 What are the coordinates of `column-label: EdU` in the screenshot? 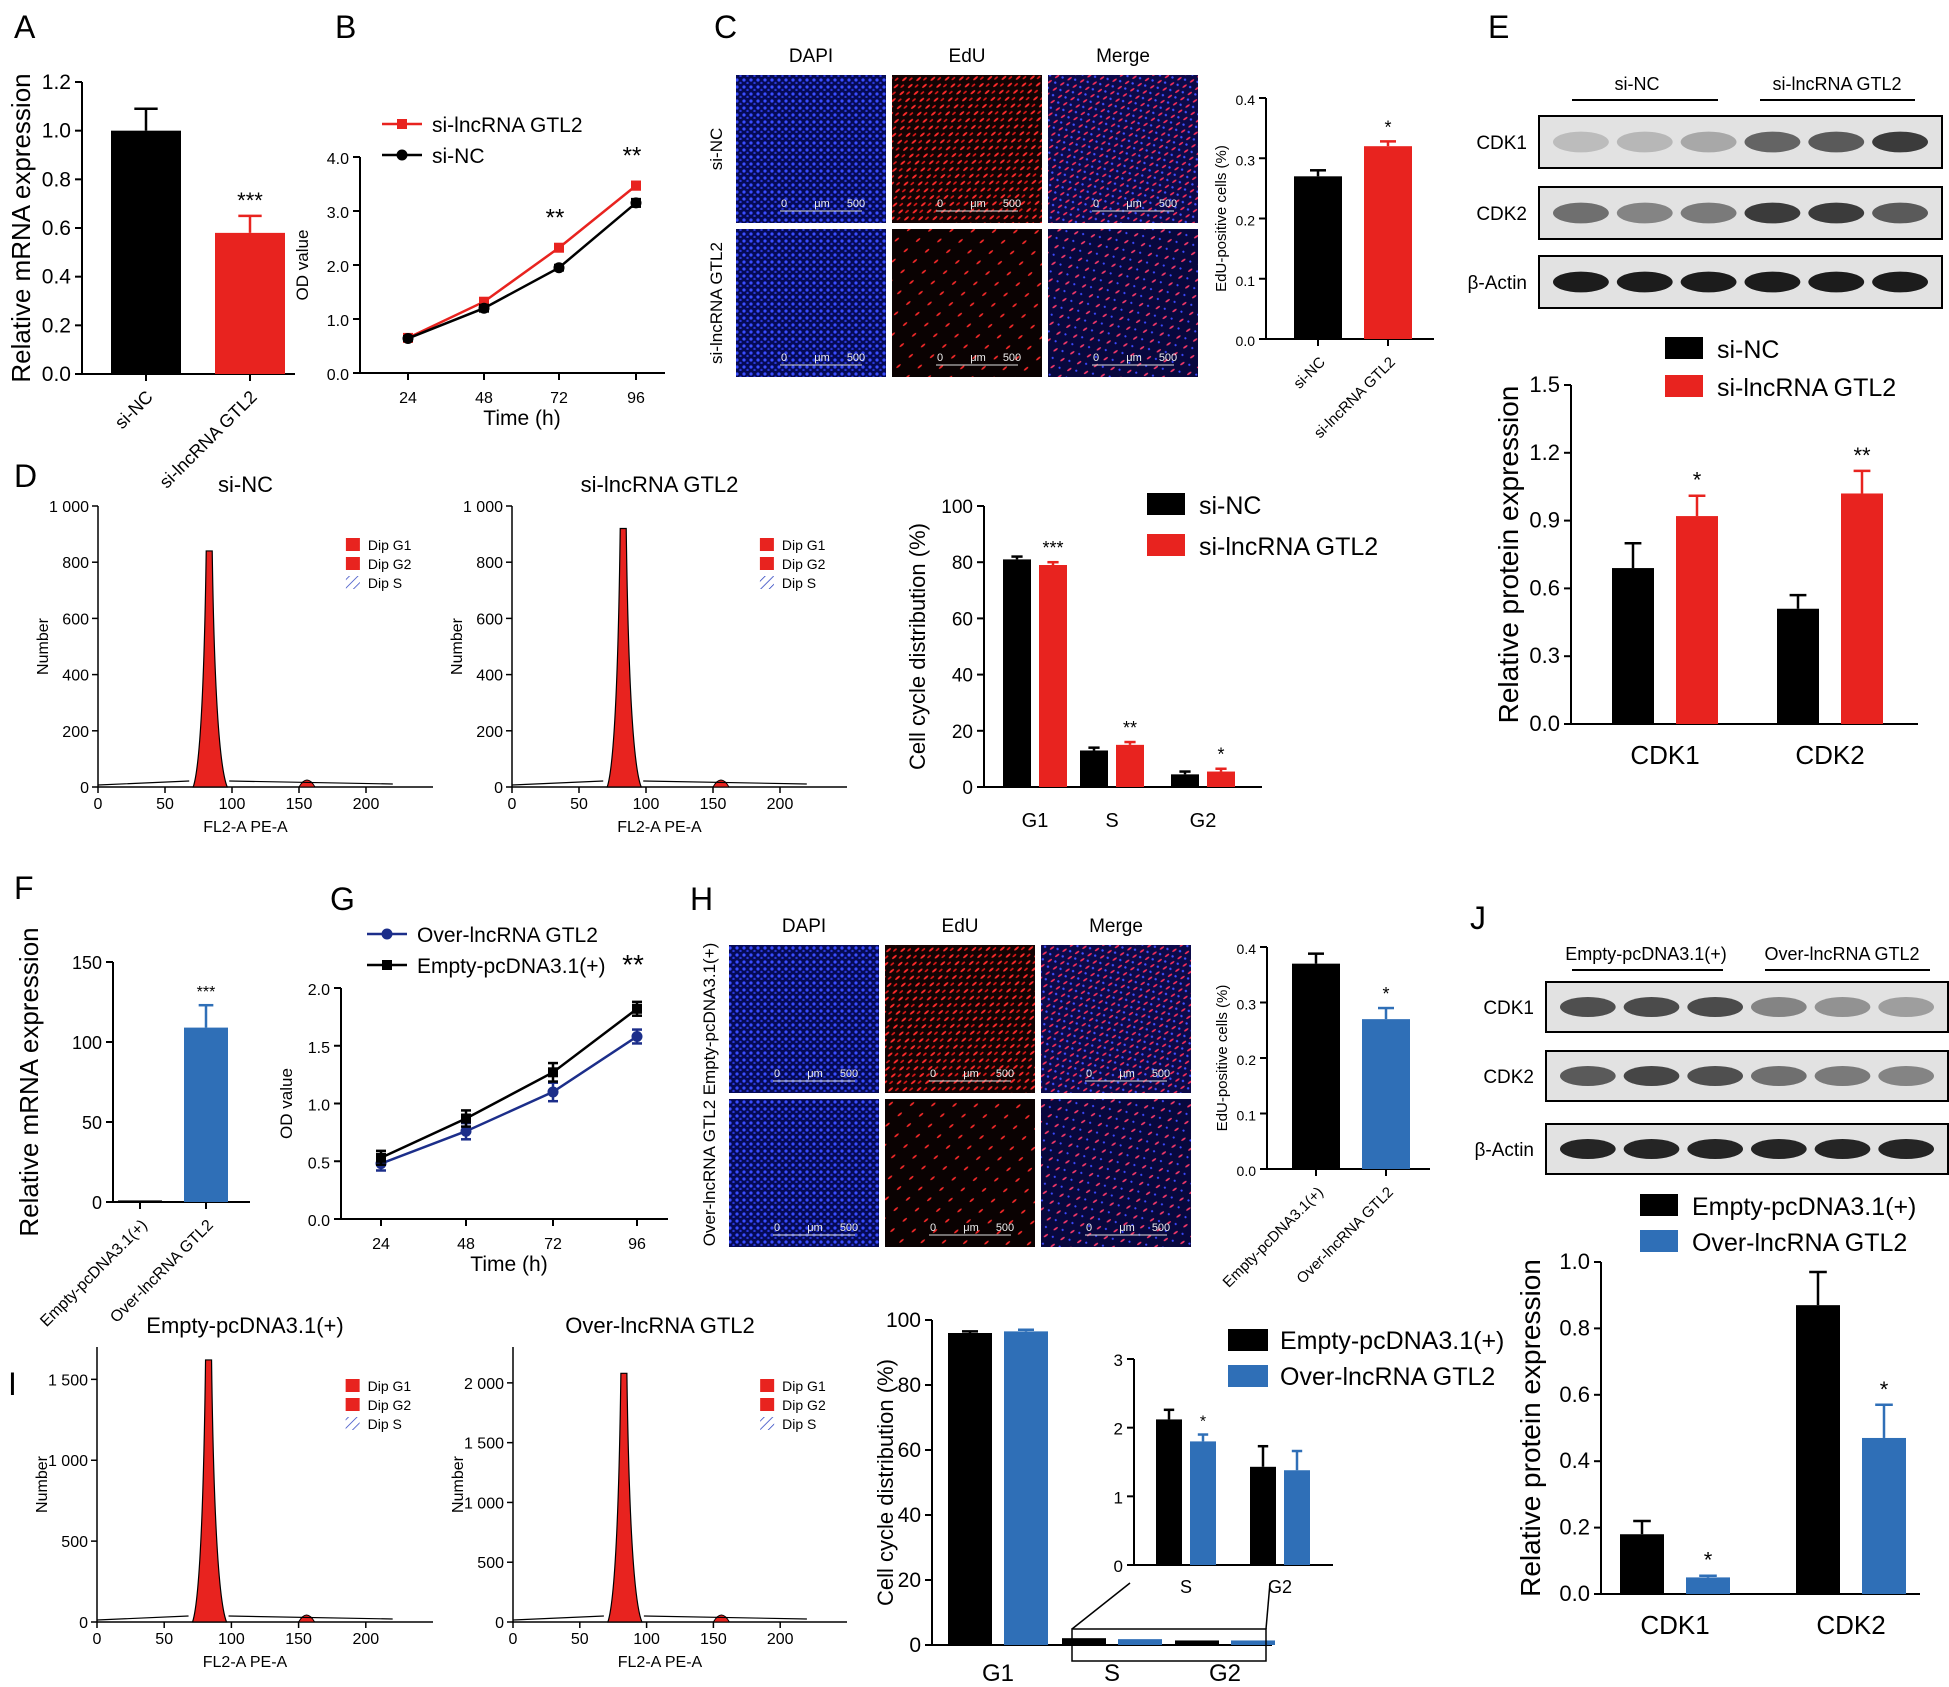 It's located at (960, 926).